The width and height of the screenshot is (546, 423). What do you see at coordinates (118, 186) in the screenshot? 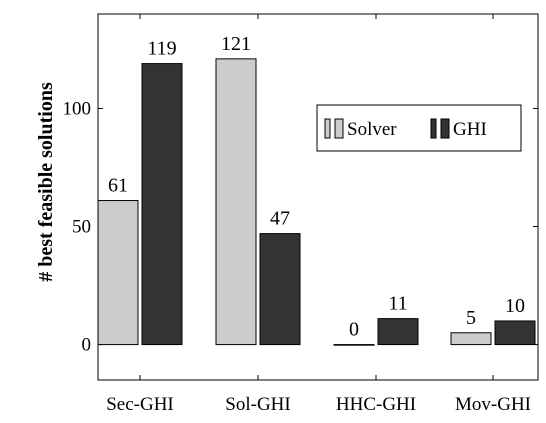
I see `data-label: 61` at bounding box center [118, 186].